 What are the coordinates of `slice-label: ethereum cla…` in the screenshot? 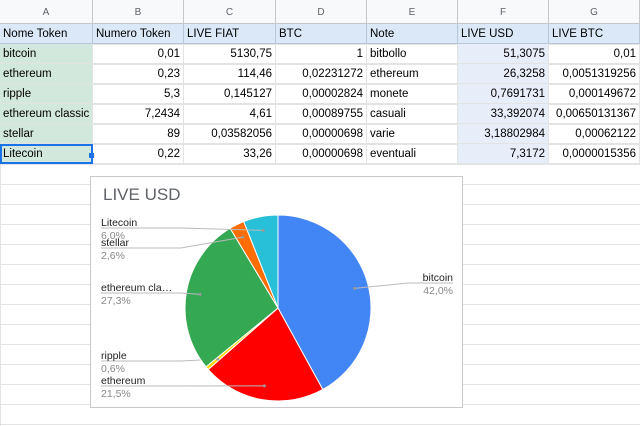 It's located at (136, 288).